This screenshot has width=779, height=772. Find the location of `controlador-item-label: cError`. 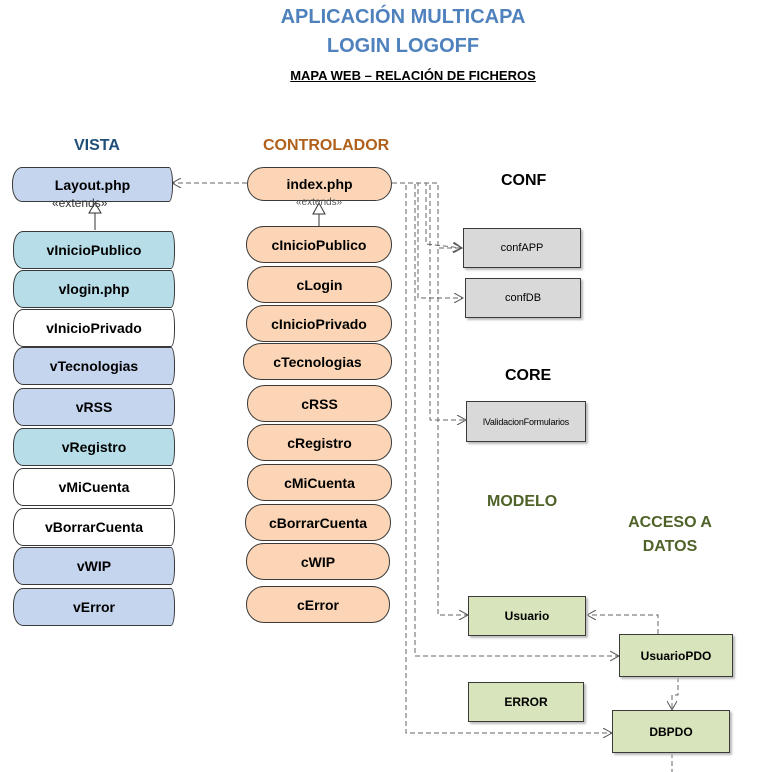

controlador-item-label: cError is located at coordinates (318, 604).